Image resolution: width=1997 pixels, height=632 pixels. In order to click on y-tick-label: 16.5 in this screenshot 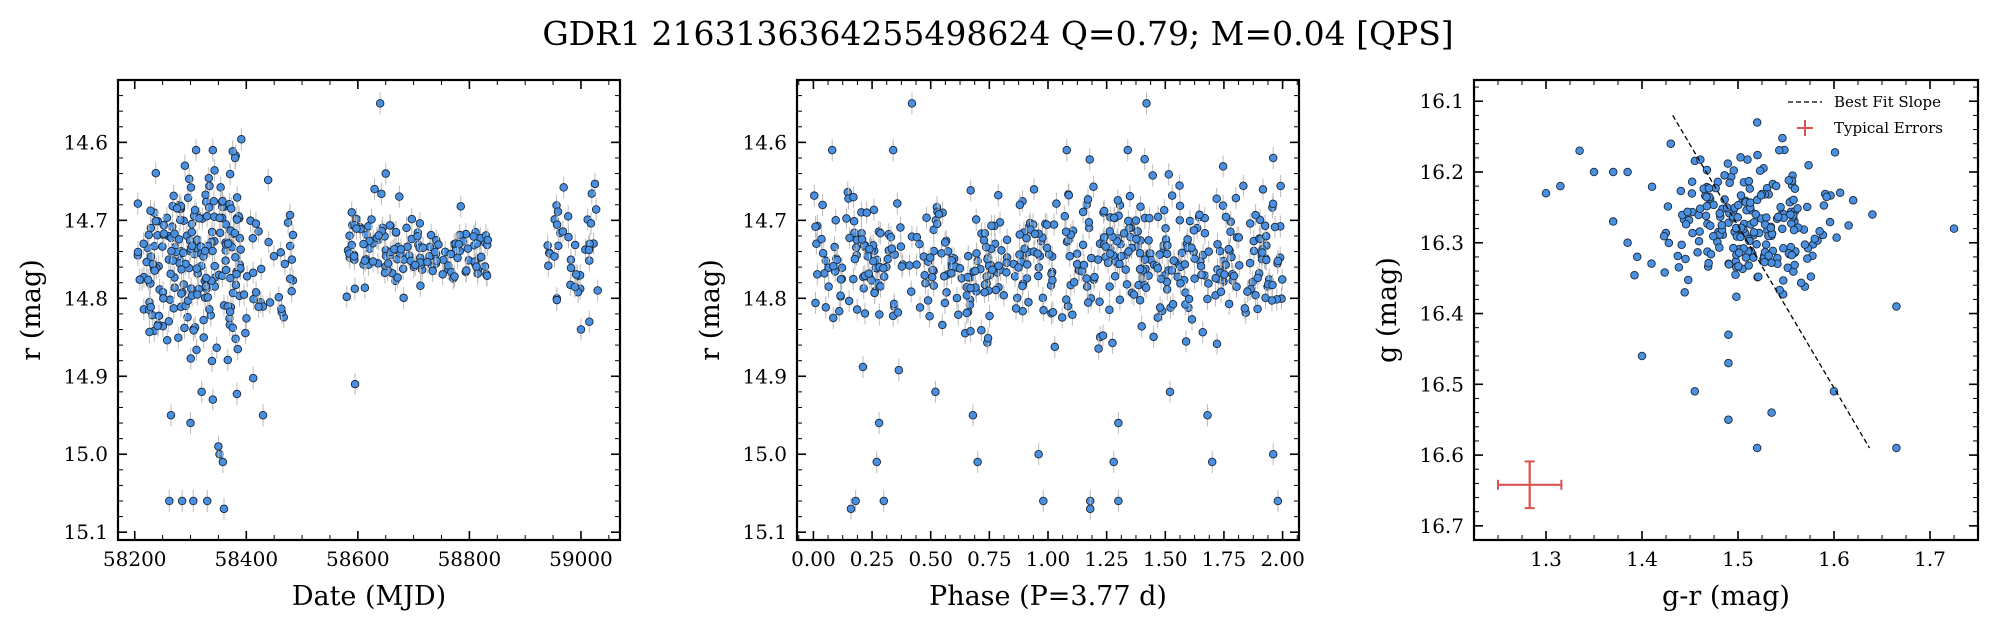, I will do `click(1441, 384)`.